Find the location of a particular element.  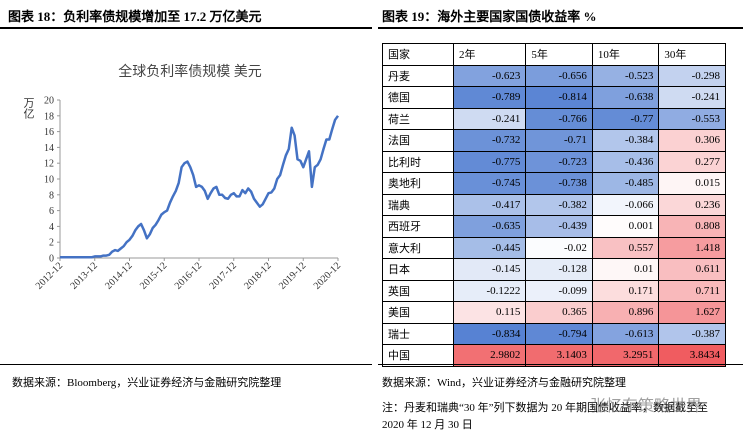

yield-cell: 2.9802 is located at coordinates (489, 355).